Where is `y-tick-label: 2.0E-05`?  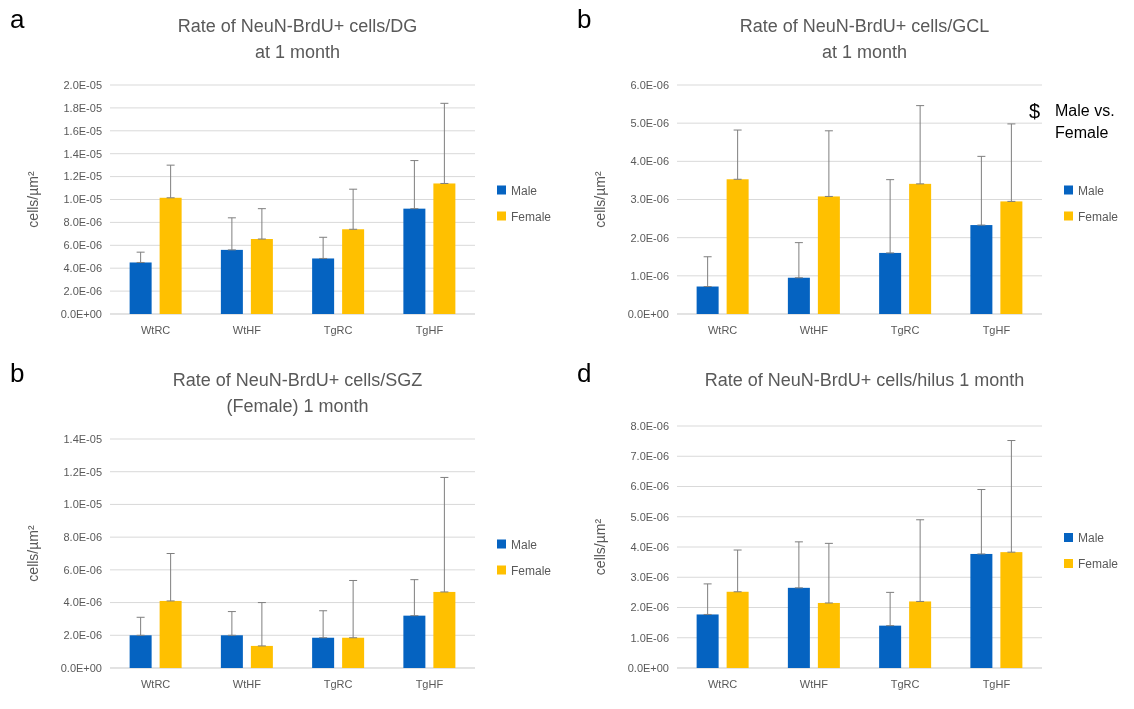
y-tick-label: 2.0E-05 is located at coordinates (82, 84).